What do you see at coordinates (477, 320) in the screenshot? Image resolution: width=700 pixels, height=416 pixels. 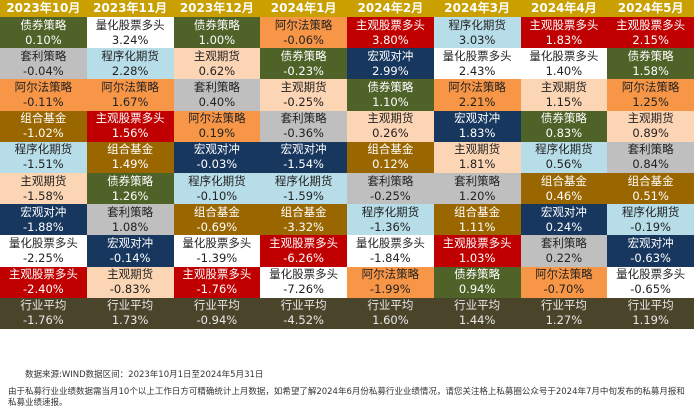 I see `return-value: 1.44%` at bounding box center [477, 320].